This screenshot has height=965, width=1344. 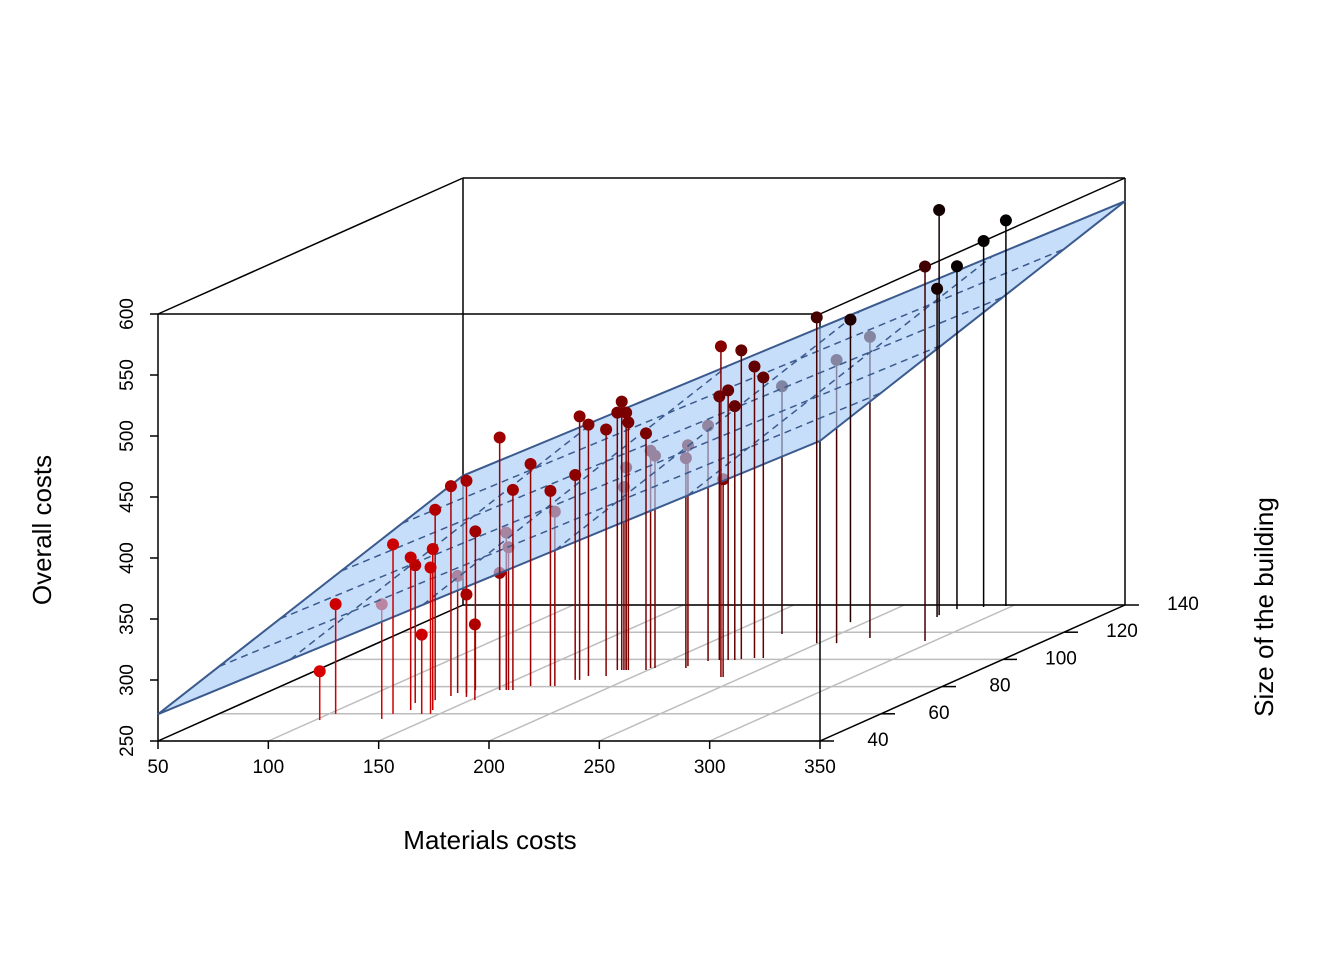 I want to click on z-tick-label: 250, so click(x=127, y=741).